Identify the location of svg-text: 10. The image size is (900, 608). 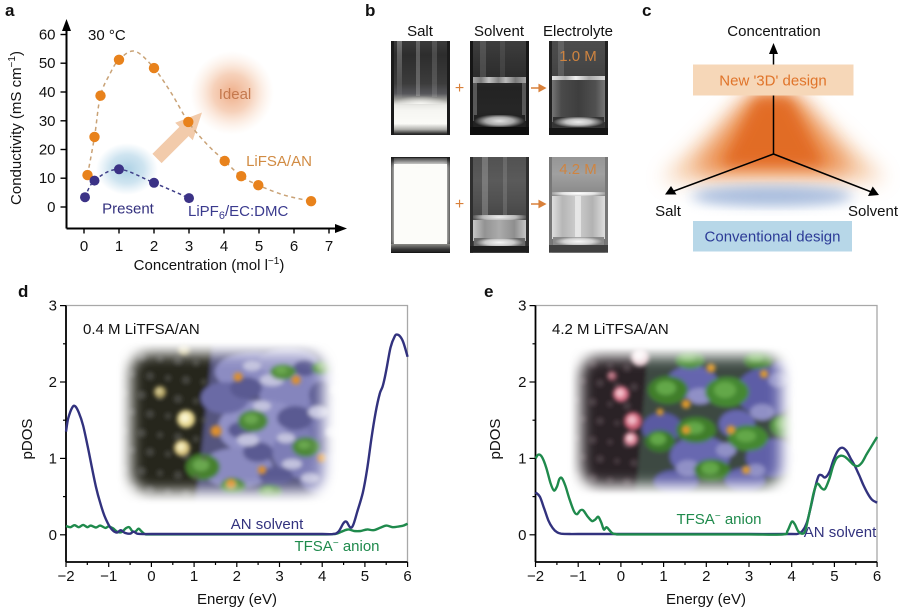
(47, 178).